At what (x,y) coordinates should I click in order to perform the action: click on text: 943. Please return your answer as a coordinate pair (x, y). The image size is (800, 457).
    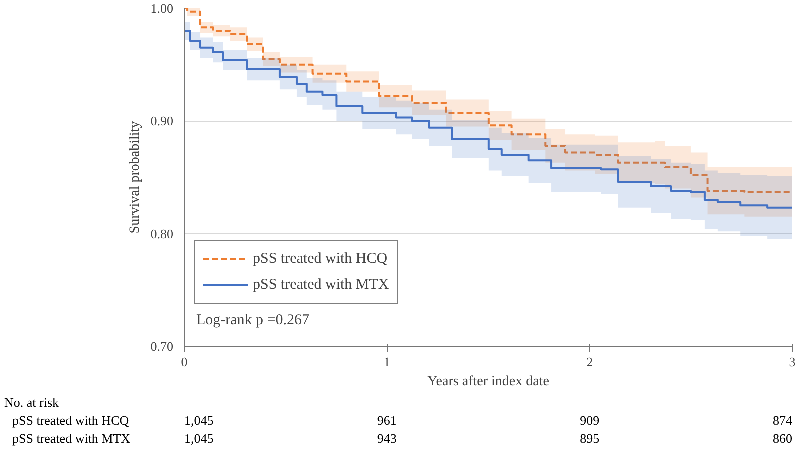
    Looking at the image, I should click on (387, 438).